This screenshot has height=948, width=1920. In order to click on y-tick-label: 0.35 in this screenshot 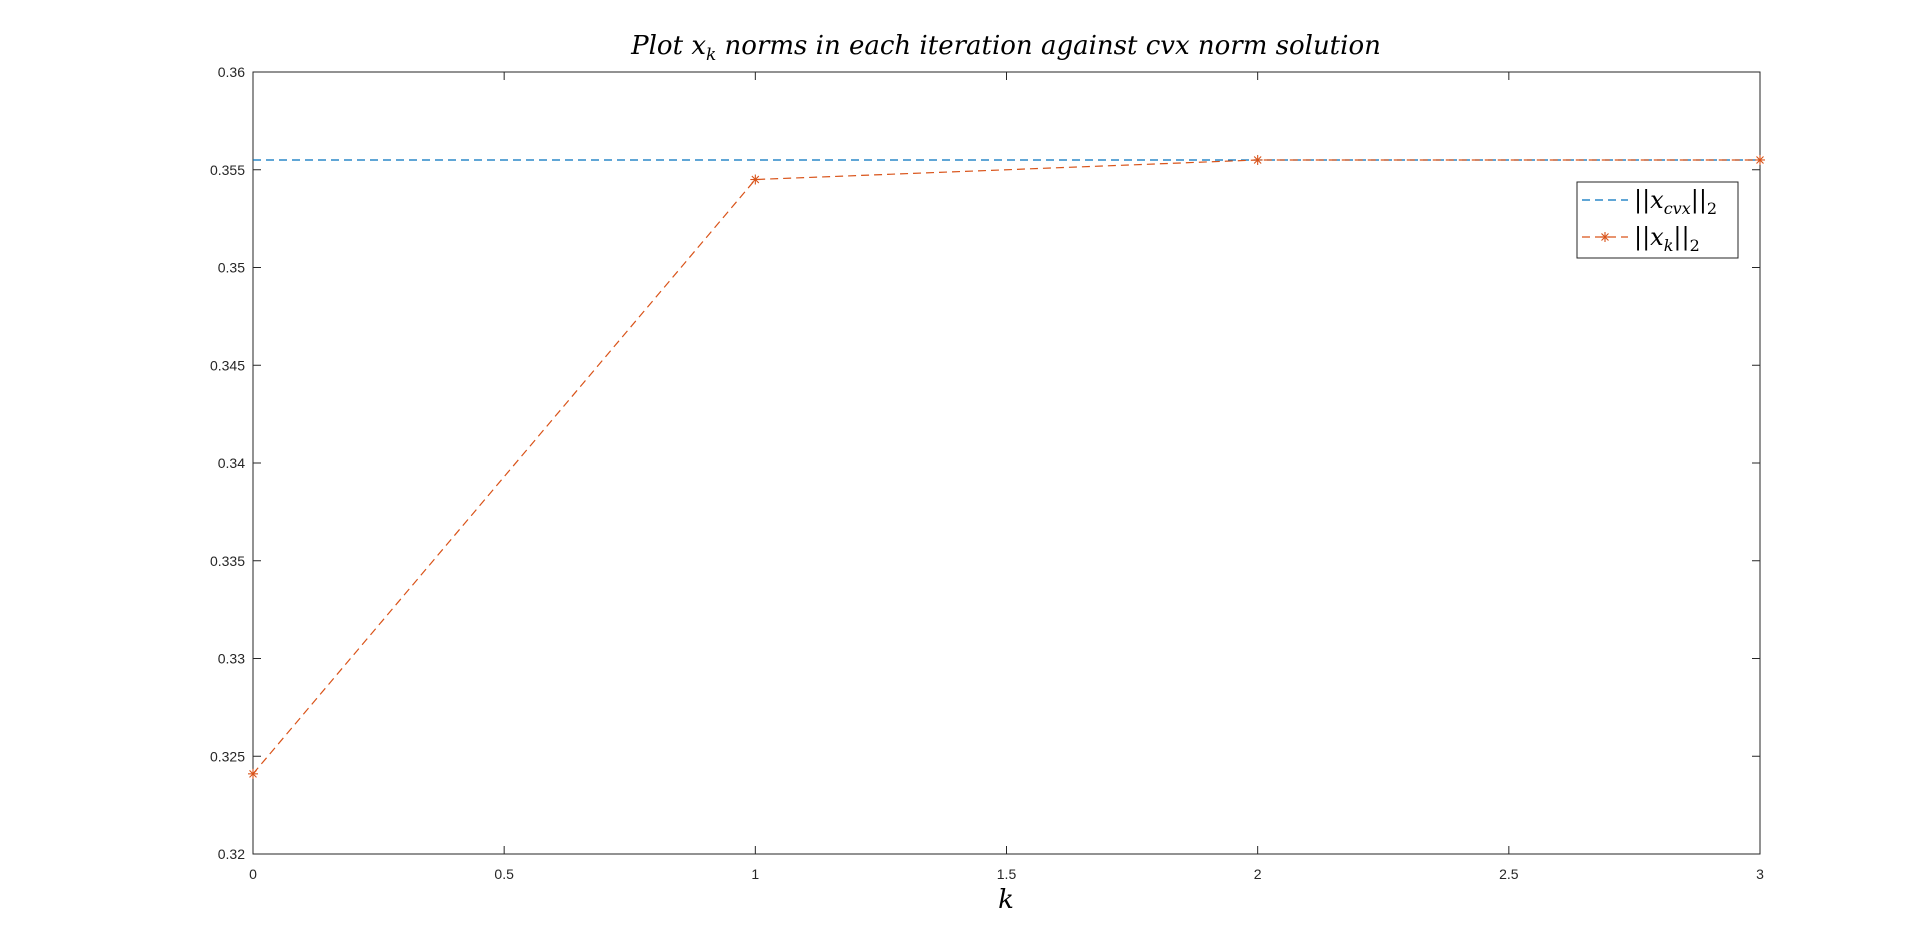, I will do `click(231, 268)`.